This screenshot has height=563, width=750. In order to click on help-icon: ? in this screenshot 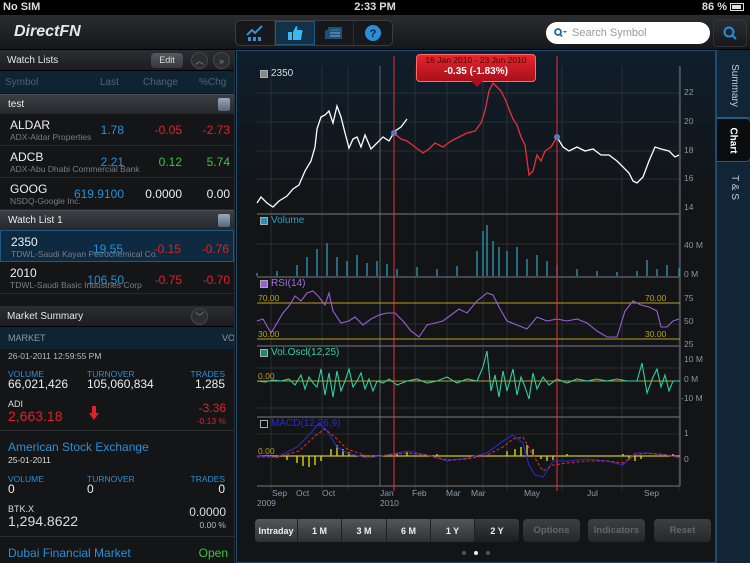, I will do `click(373, 33)`.